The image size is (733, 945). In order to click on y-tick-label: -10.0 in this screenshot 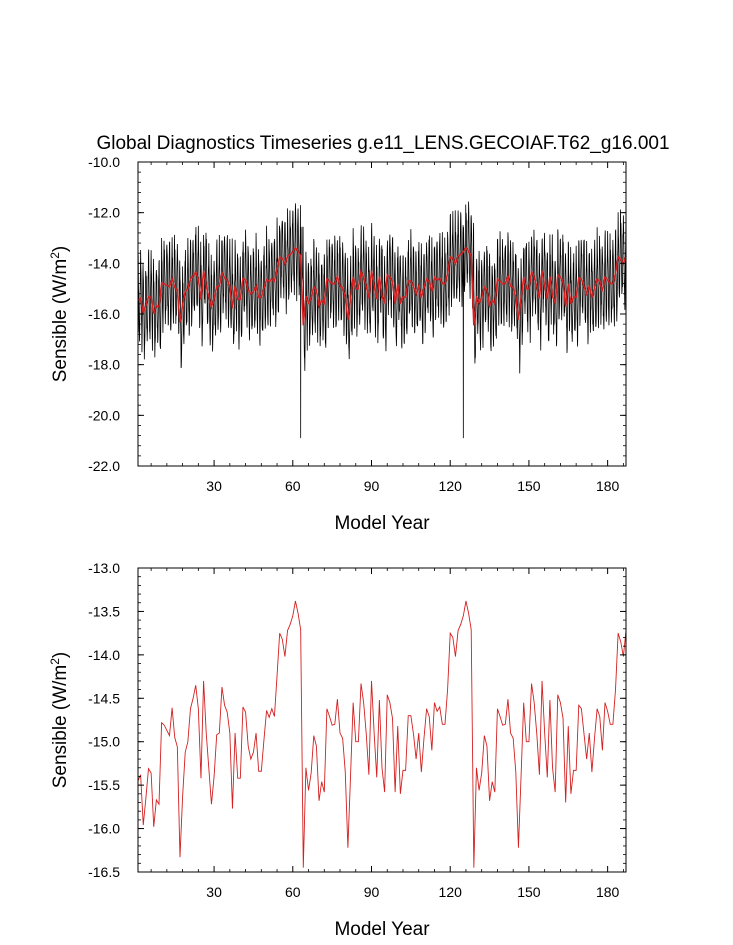, I will do `click(104, 162)`.